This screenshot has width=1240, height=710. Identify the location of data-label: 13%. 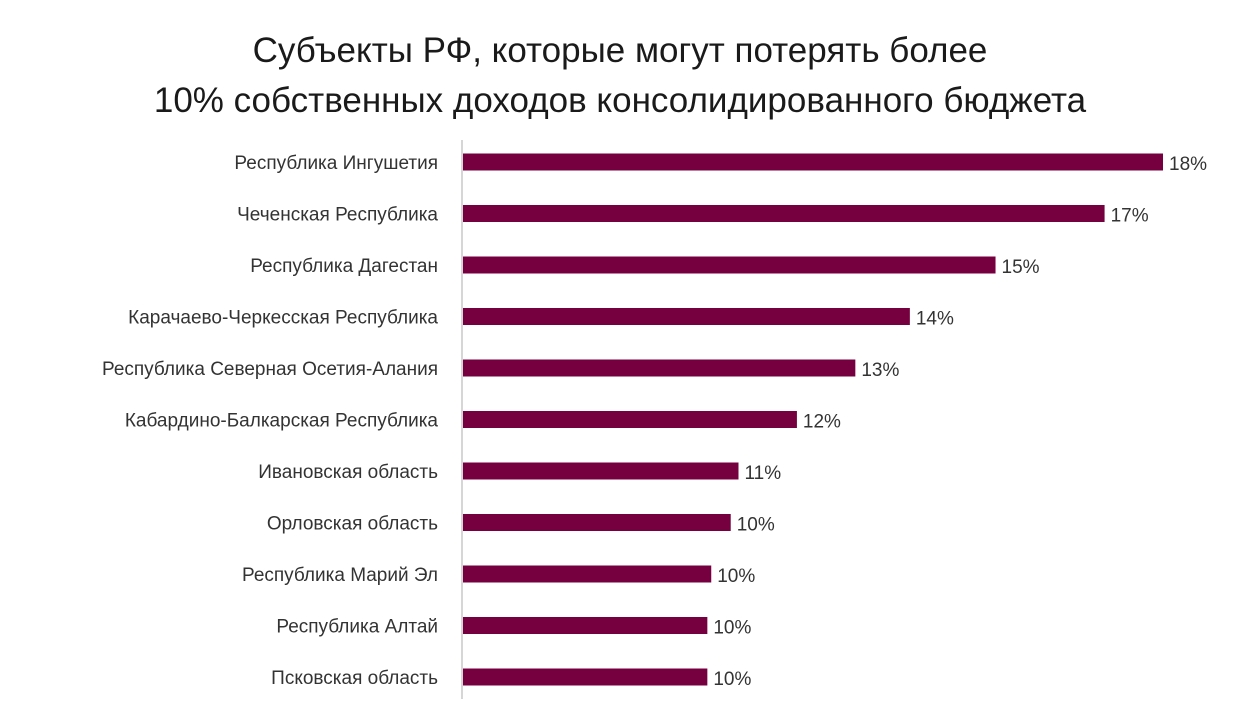
(880, 370).